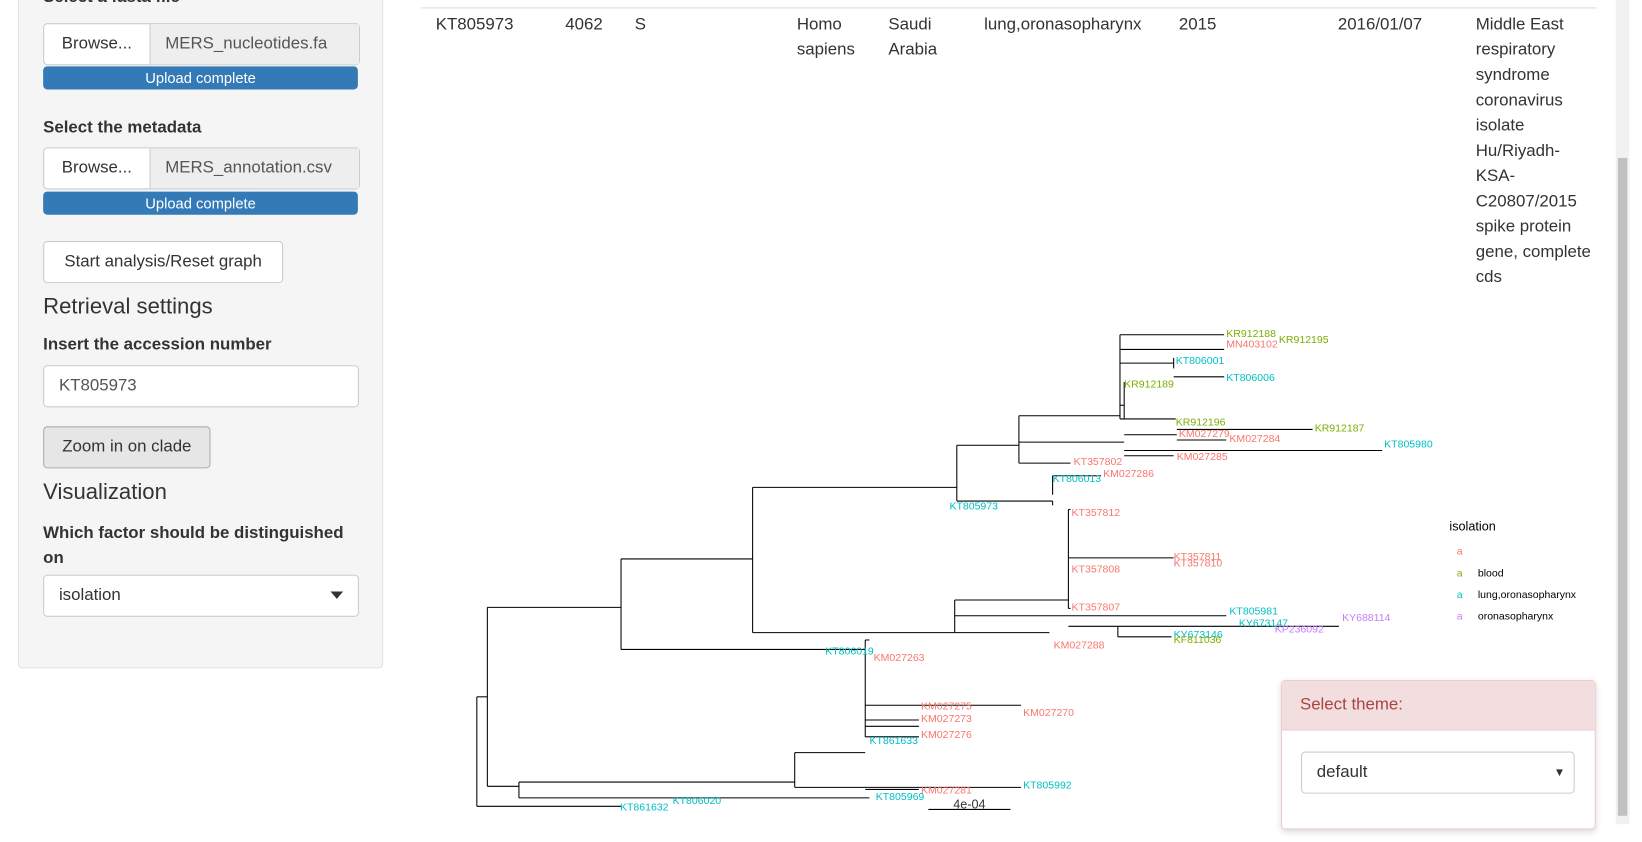 The height and width of the screenshot is (842, 1642). What do you see at coordinates (474, 24) in the screenshot?
I see `table-cell: KT805973` at bounding box center [474, 24].